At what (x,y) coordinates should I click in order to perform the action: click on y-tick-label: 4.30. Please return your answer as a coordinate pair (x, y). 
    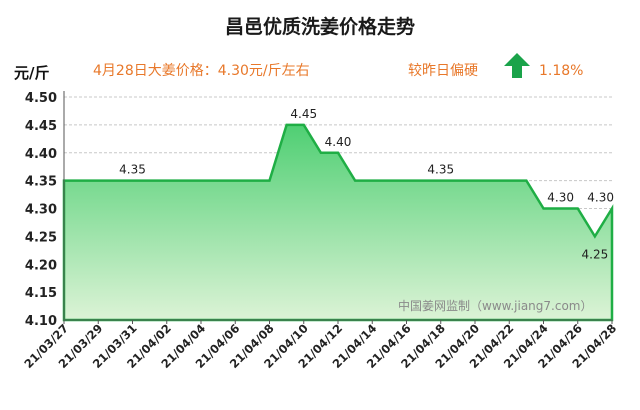
    Looking at the image, I should click on (41, 210).